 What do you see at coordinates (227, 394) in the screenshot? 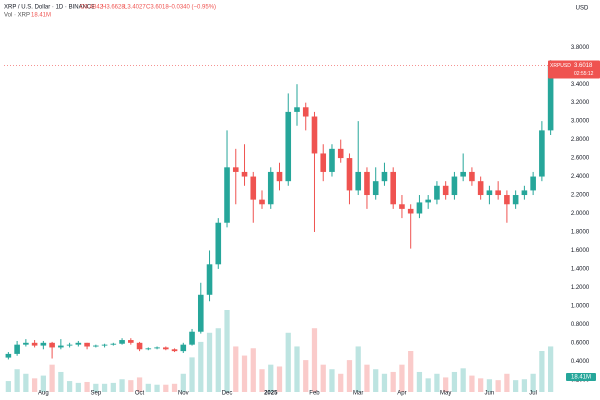
I see `x-tick-label: Dec` at bounding box center [227, 394].